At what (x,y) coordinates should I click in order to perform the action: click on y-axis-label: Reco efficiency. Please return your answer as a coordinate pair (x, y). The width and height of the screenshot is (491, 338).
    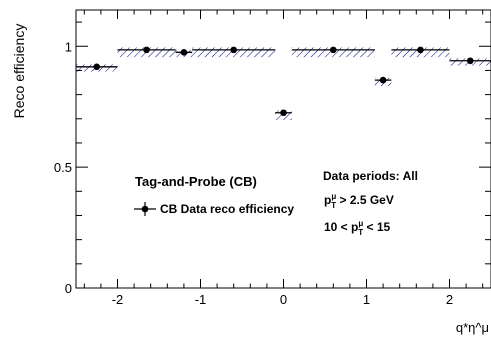
    Looking at the image, I should click on (19, 71).